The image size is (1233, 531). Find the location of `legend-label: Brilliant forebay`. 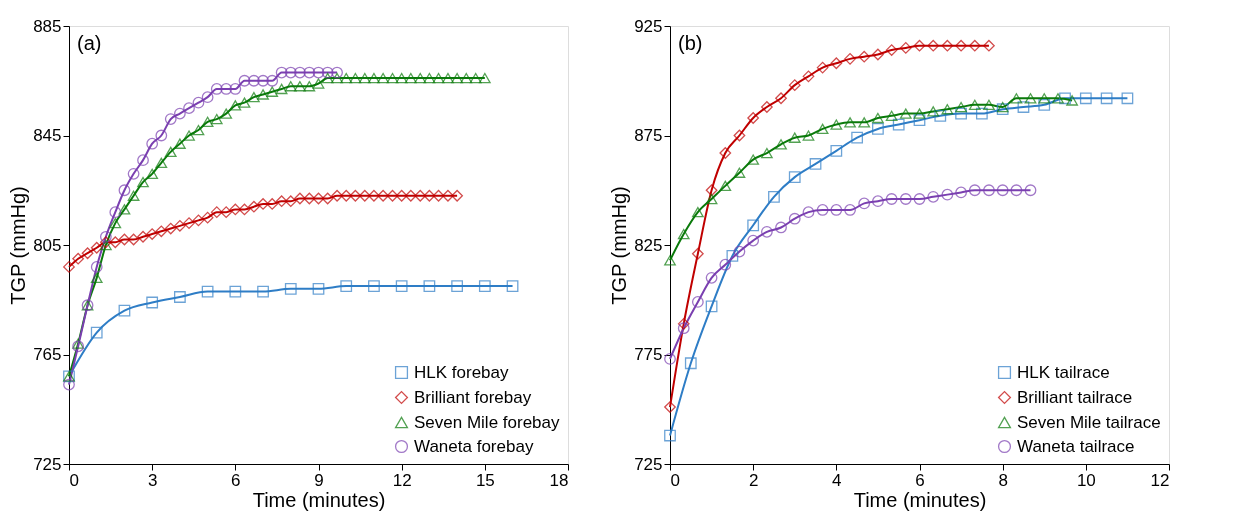

legend-label: Brilliant forebay is located at coordinates (473, 397).